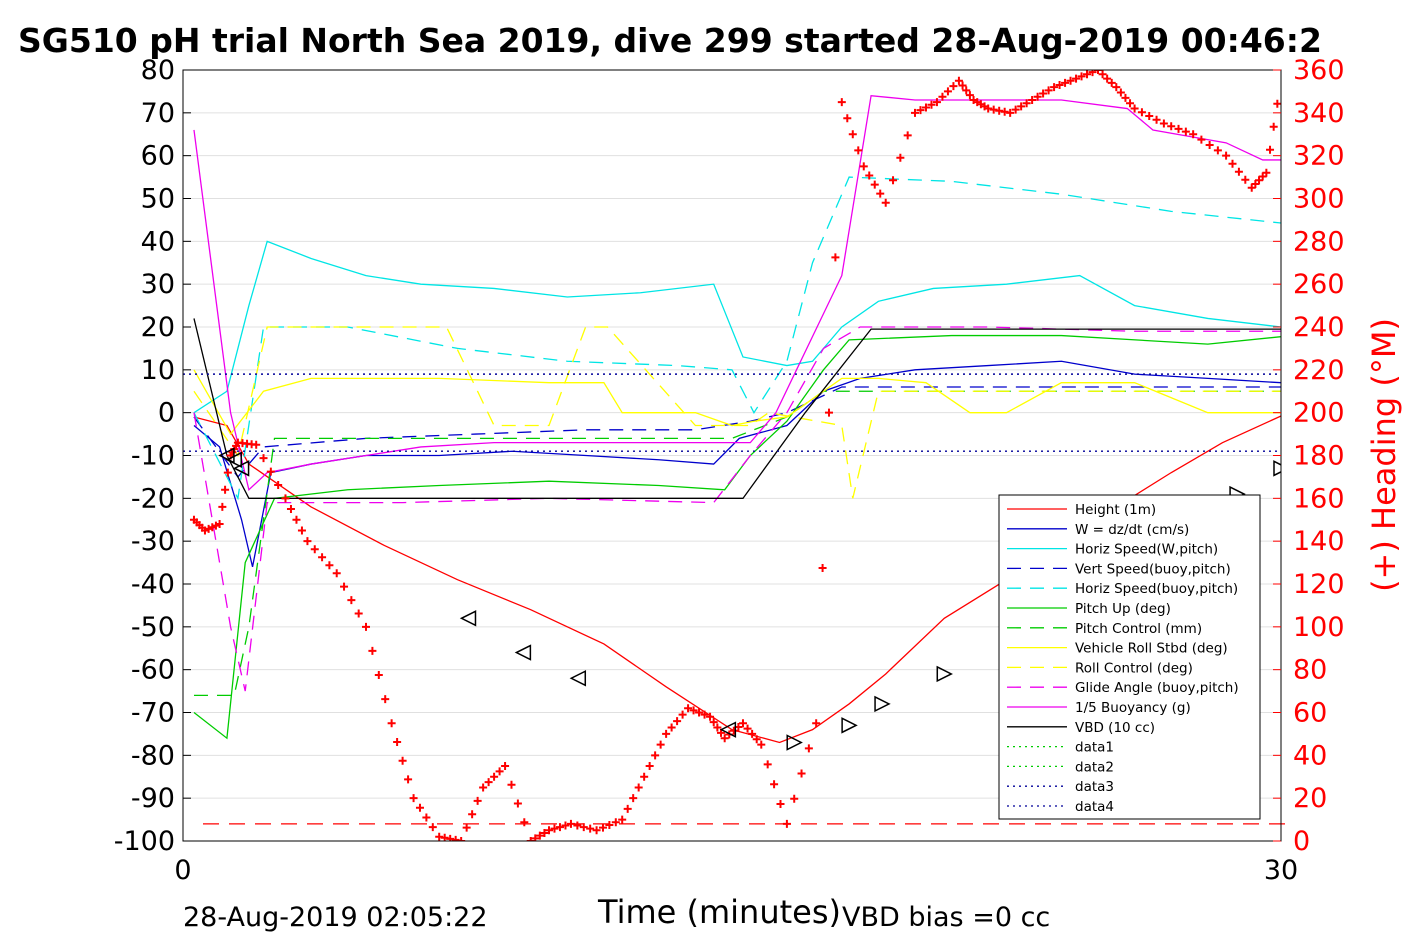 The image size is (1417, 945). Describe the element at coordinates (1319, 199) in the screenshot. I see `right-tick-label-3: 300` at that location.